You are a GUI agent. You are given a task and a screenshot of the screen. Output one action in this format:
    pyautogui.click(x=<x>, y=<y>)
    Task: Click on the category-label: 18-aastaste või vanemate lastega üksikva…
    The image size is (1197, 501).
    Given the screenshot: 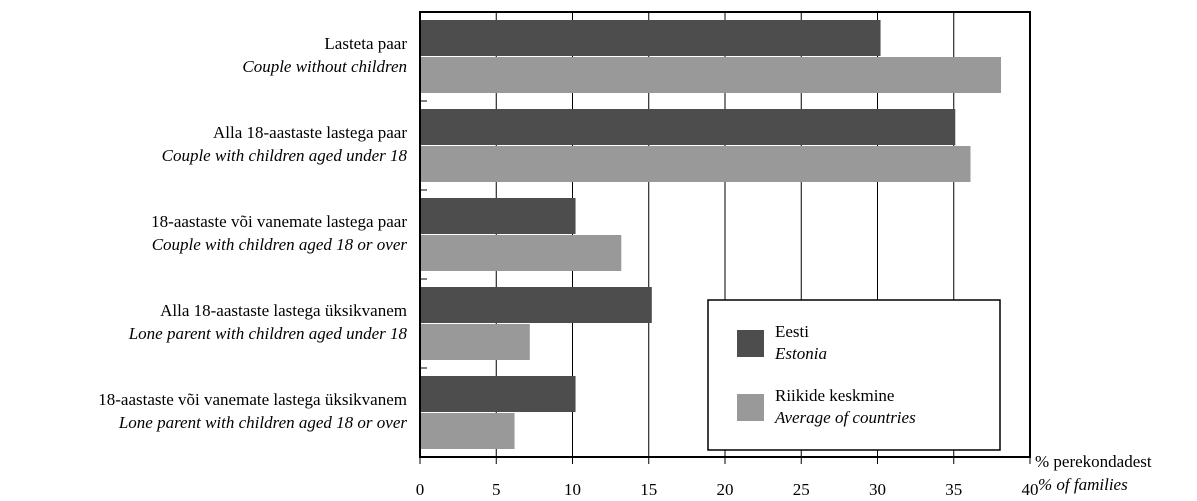 What is the action you would take?
    pyautogui.click(x=252, y=399)
    